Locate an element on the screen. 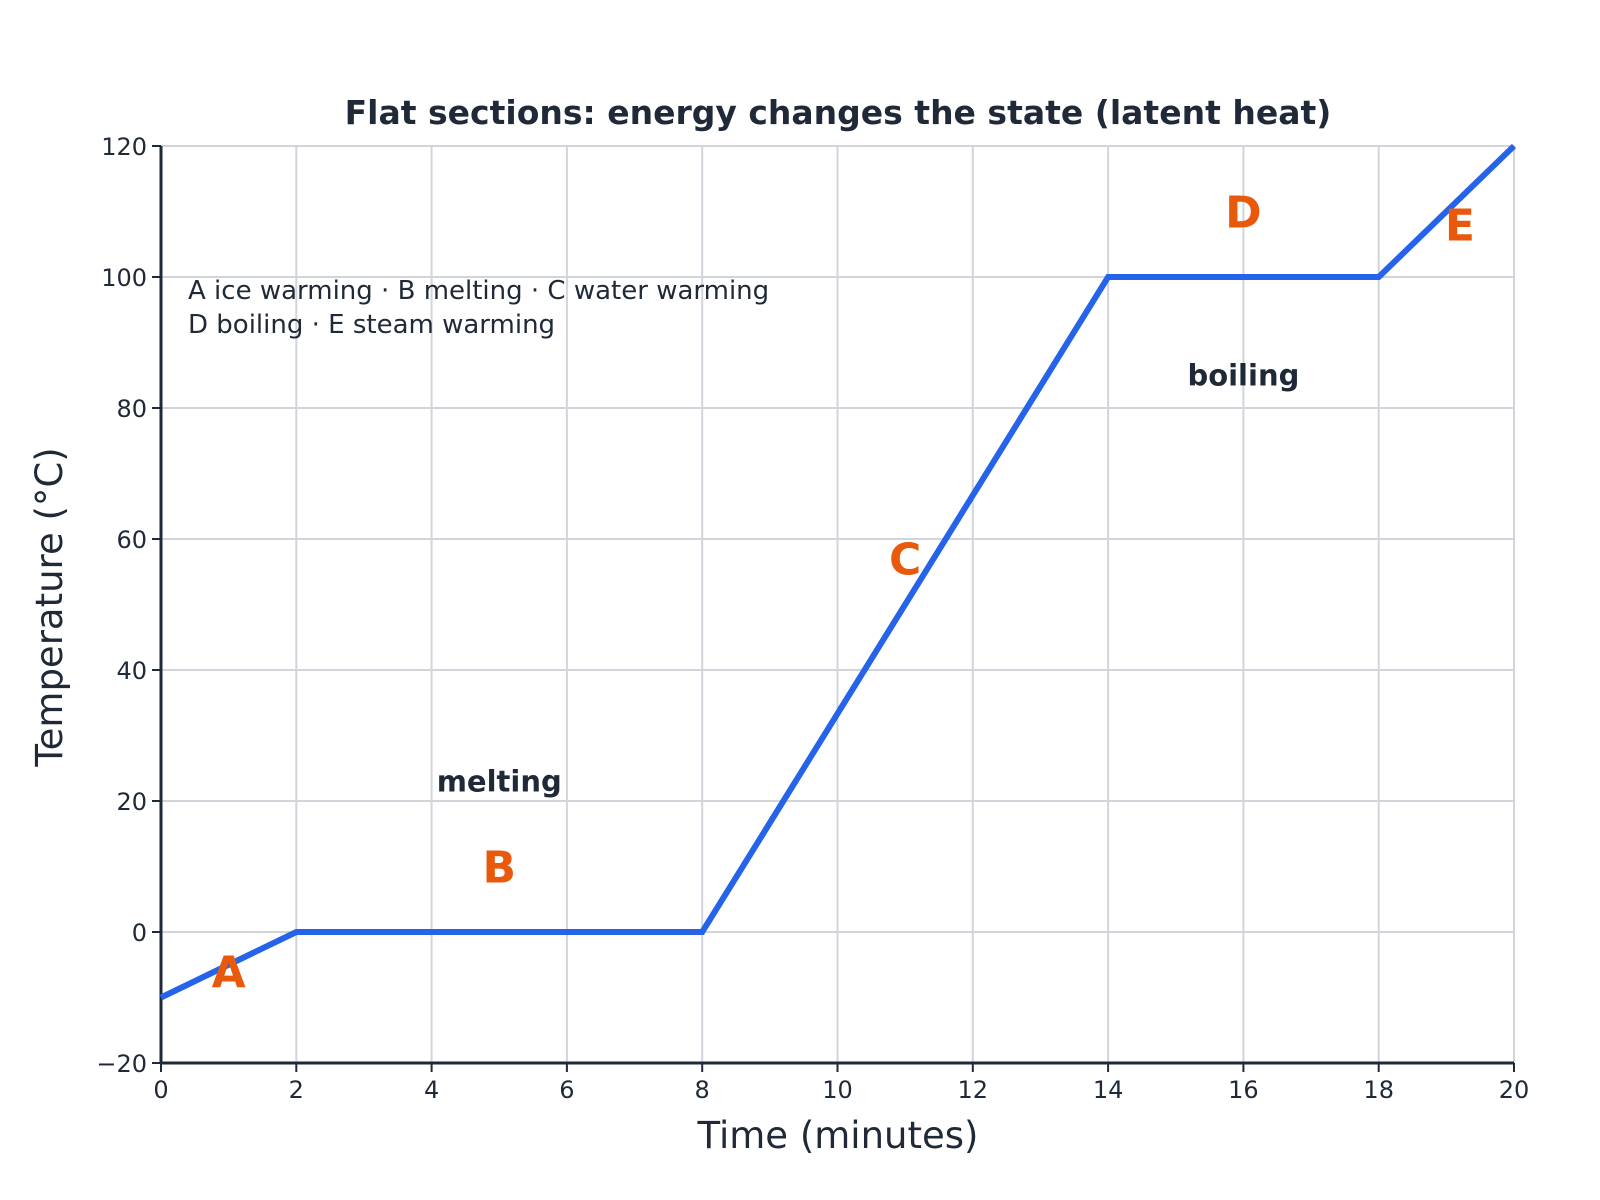 The width and height of the screenshot is (1600, 1200). segment-label-a: A is located at coordinates (229, 972).